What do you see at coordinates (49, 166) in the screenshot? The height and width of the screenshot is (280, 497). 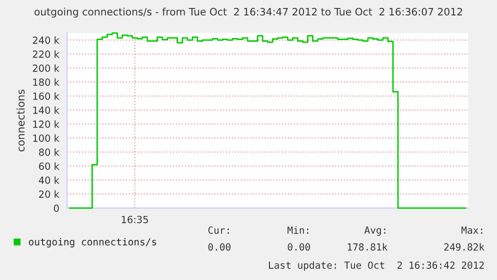 I see `y-tick-label: 60 k` at bounding box center [49, 166].